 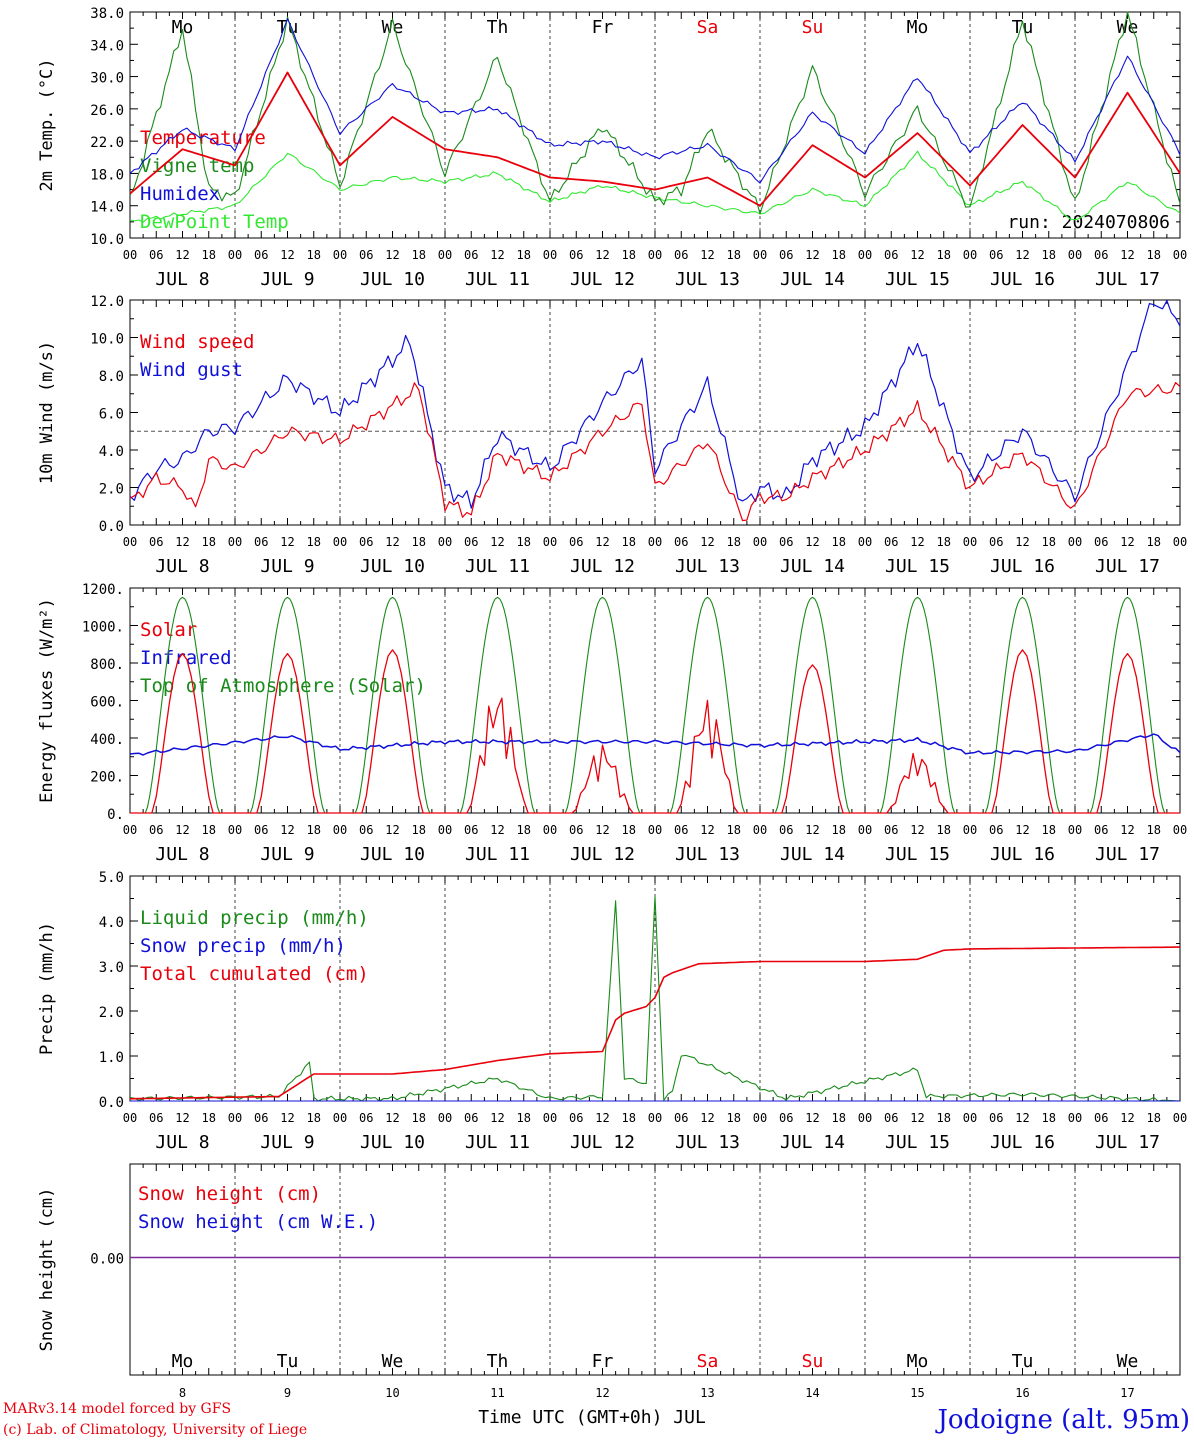 I want to click on y-tick-label: 4.0, so click(x=111, y=923).